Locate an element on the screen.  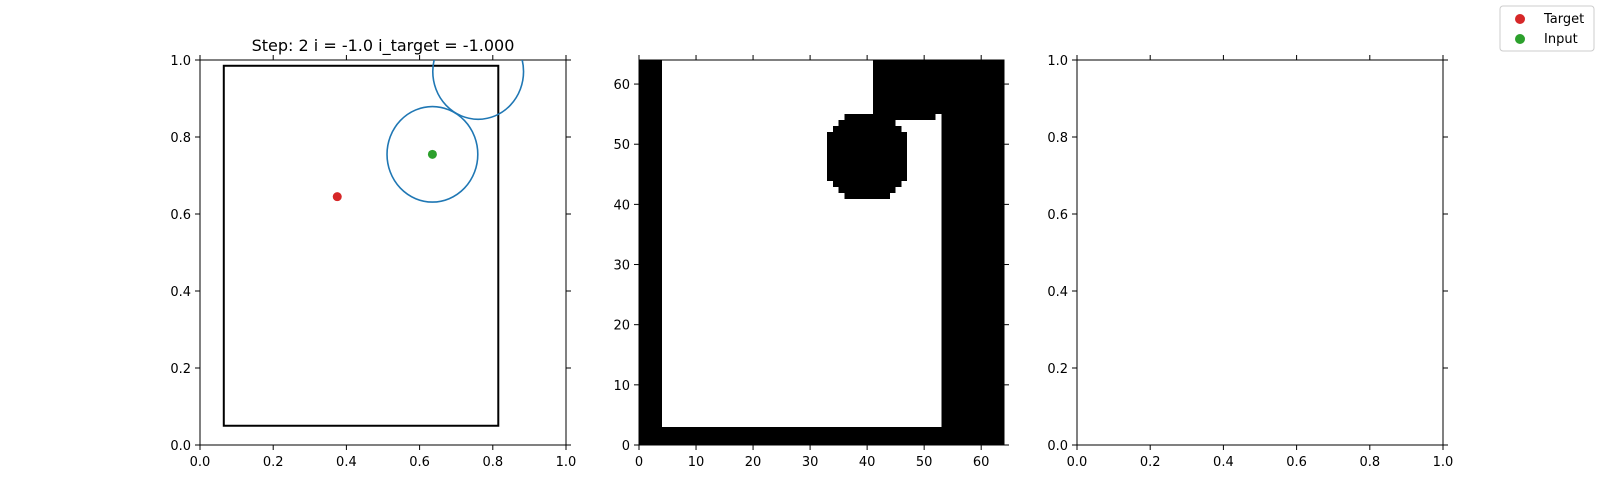
panel1-xtick-label: 40 is located at coordinates (867, 462).